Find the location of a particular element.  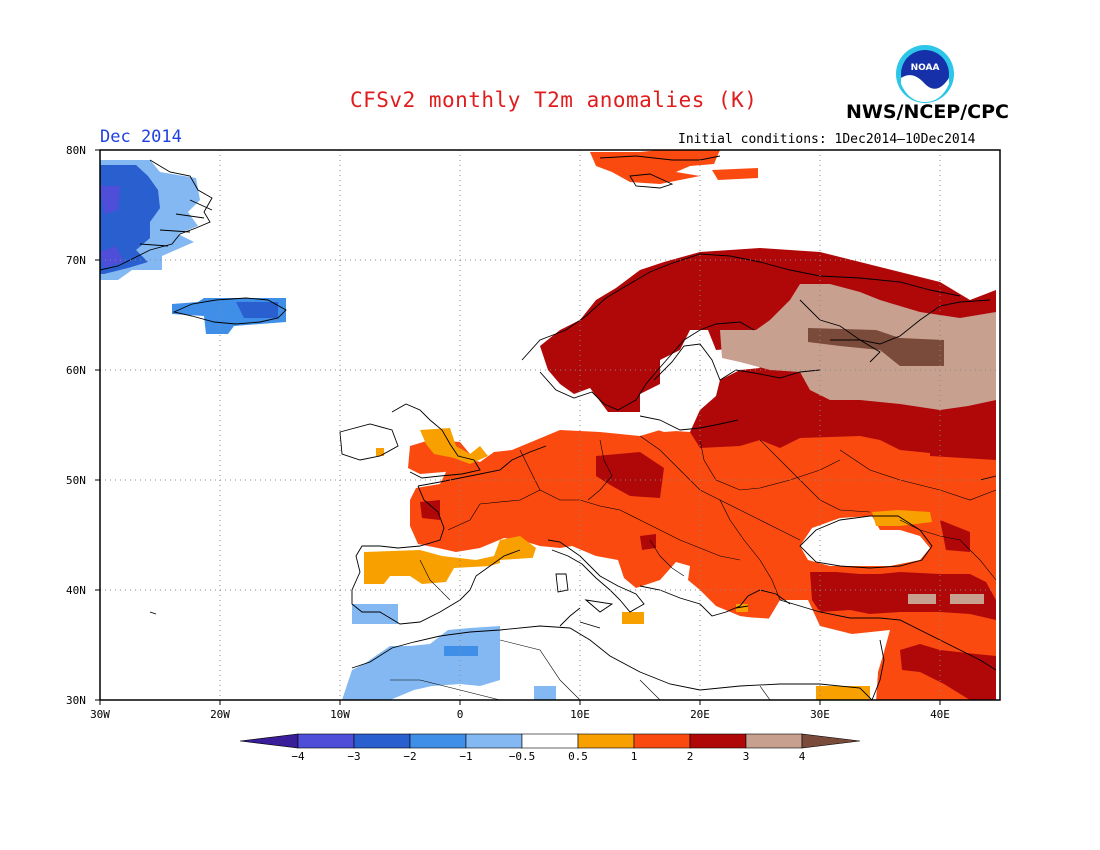

turkey-hot-region is located at coordinates (903, 596).